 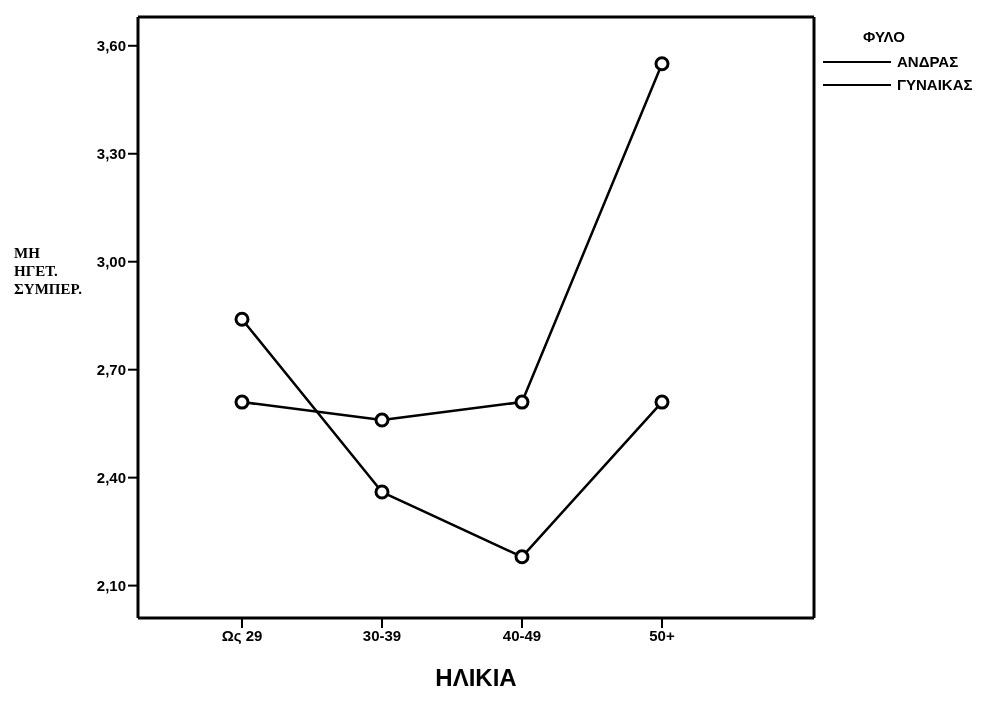 I want to click on y-tick-label: 3,00, so click(x=111, y=262).